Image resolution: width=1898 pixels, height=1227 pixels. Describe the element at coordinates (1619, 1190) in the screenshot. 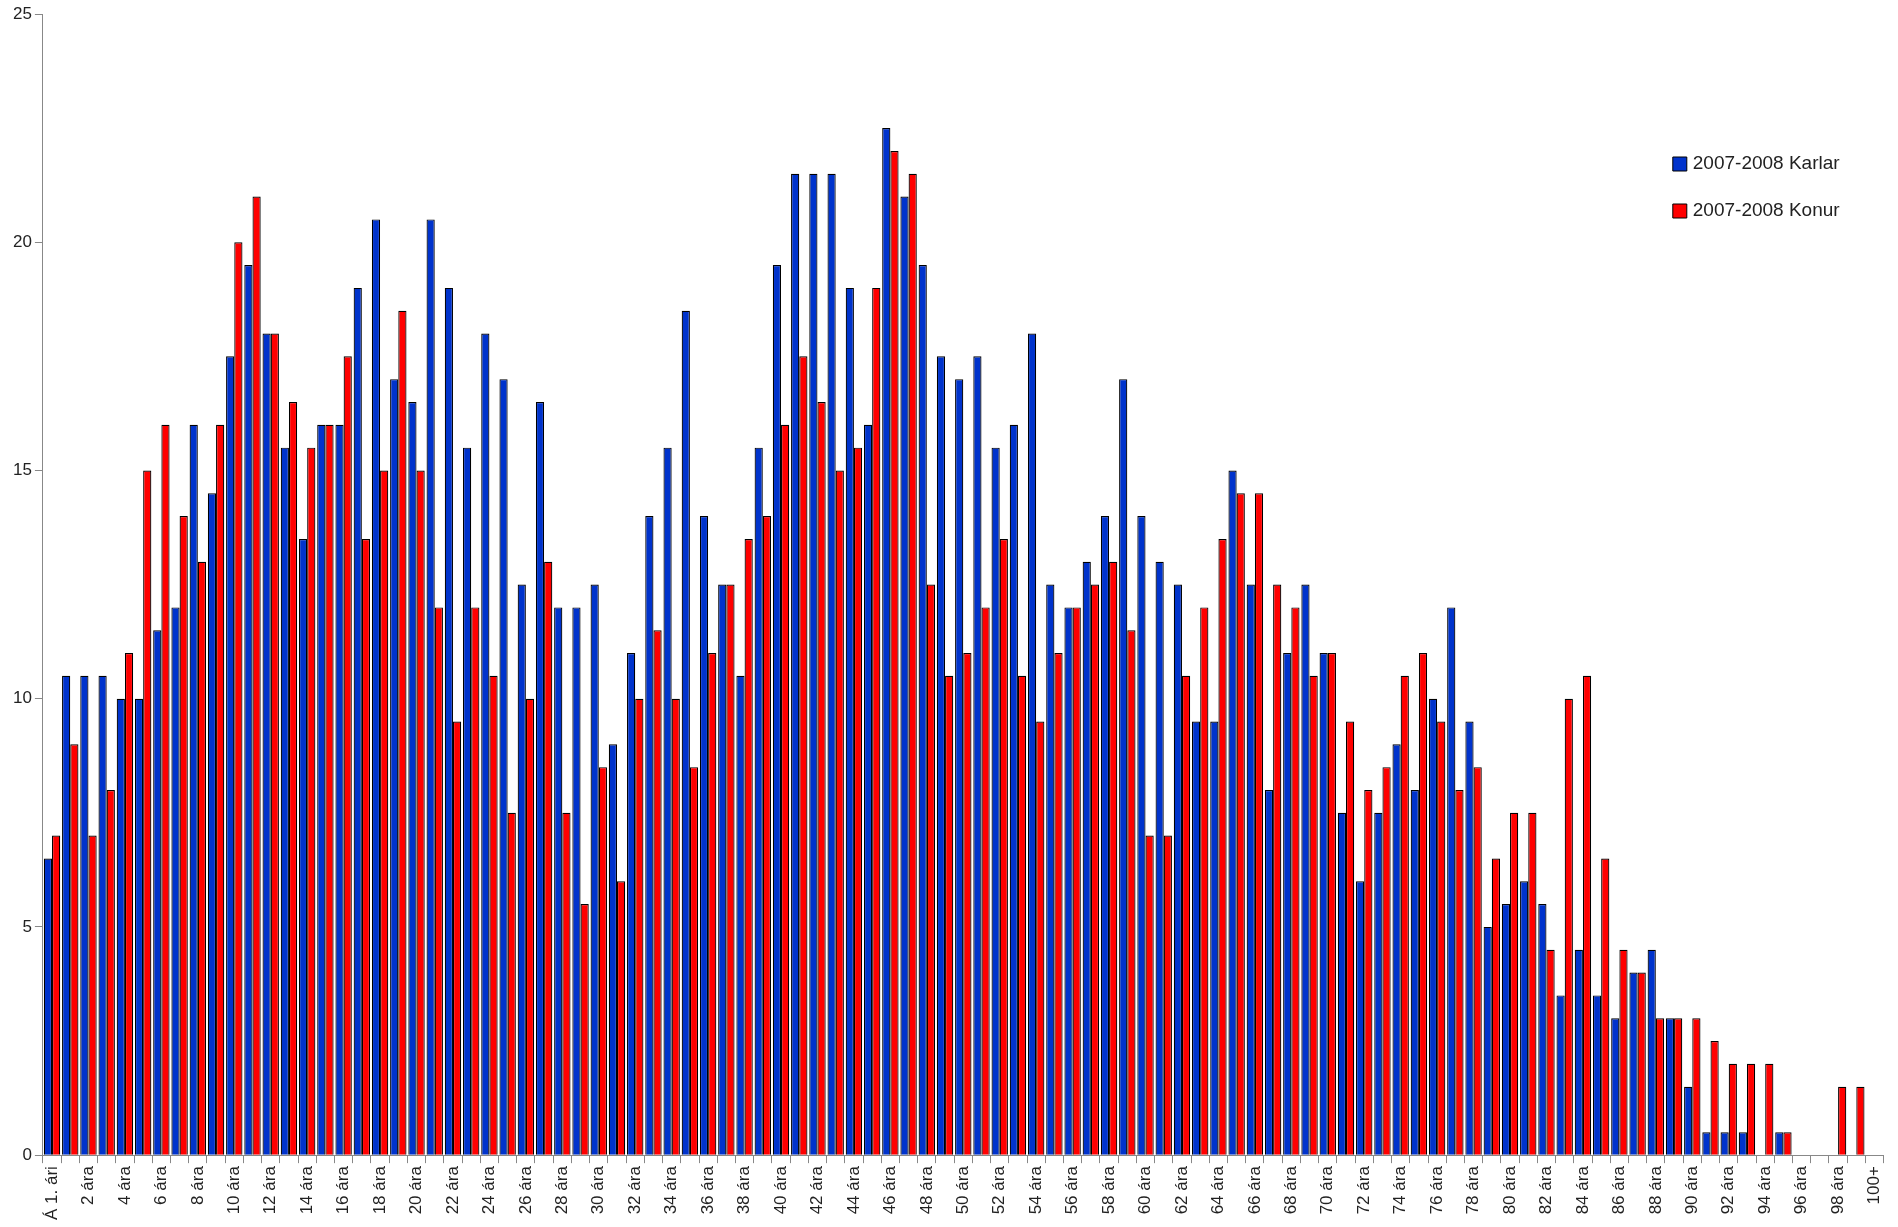

I see `x-tick-label: 86 ára` at that location.